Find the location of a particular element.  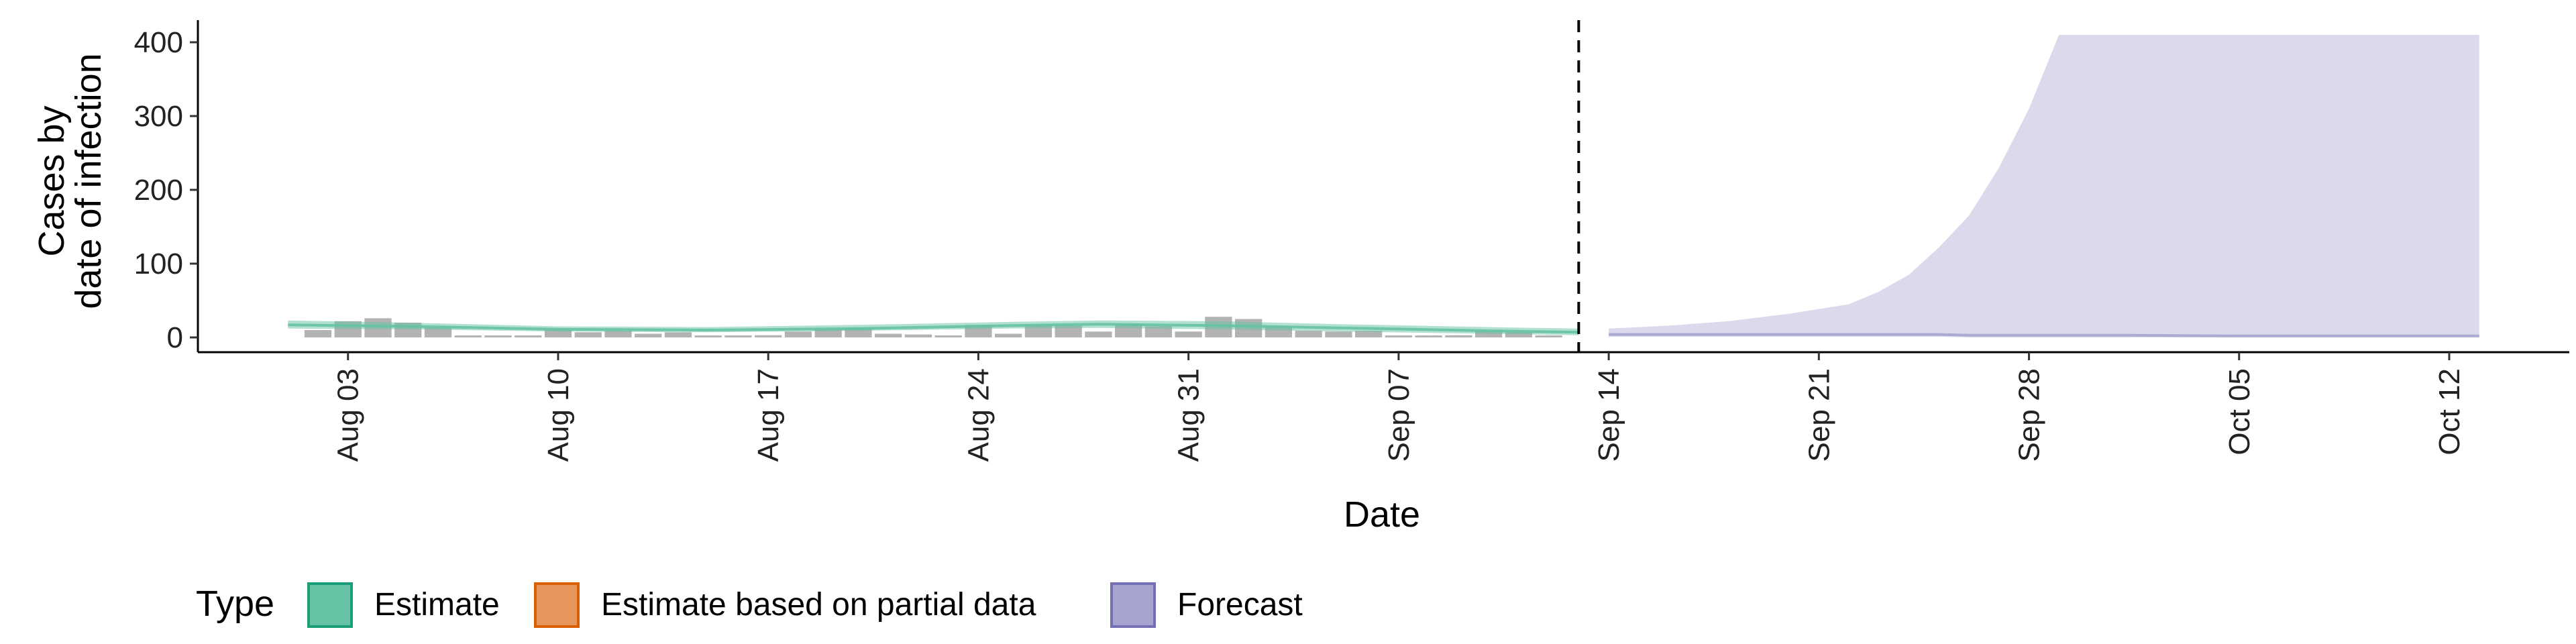

x-tick-label: Sep 07 is located at coordinates (1399, 415).